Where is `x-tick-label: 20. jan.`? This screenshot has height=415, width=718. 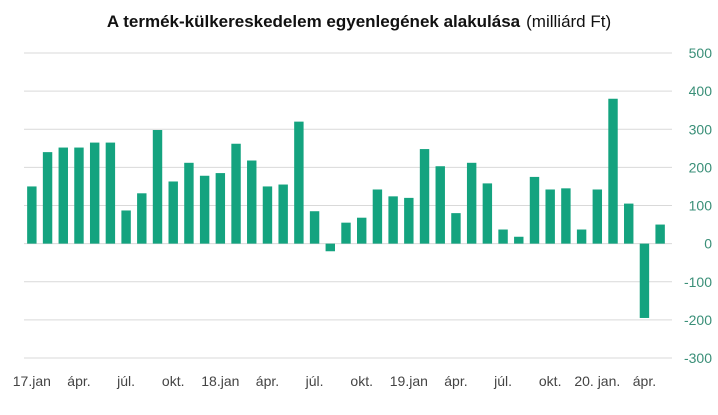 x-tick-label: 20. jan. is located at coordinates (597, 381).